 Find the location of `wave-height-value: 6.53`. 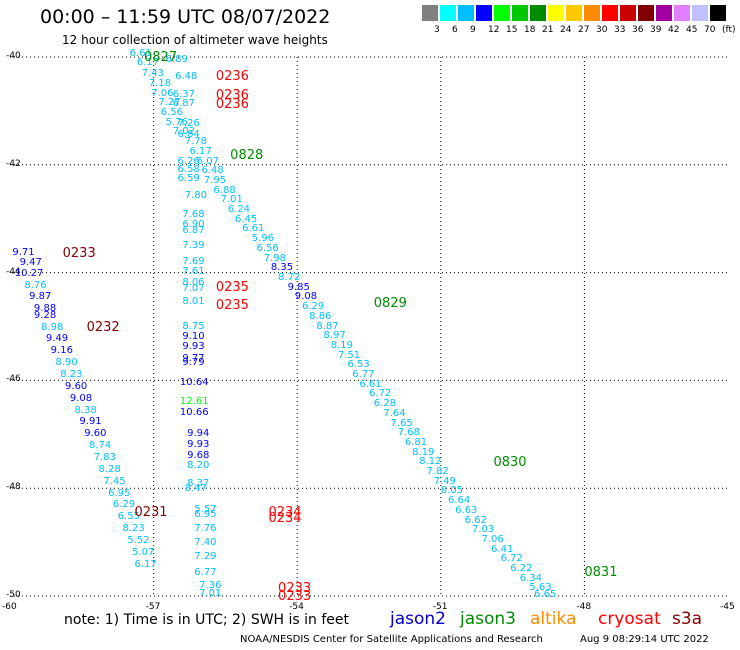

wave-height-value: 6.53 is located at coordinates (358, 365).